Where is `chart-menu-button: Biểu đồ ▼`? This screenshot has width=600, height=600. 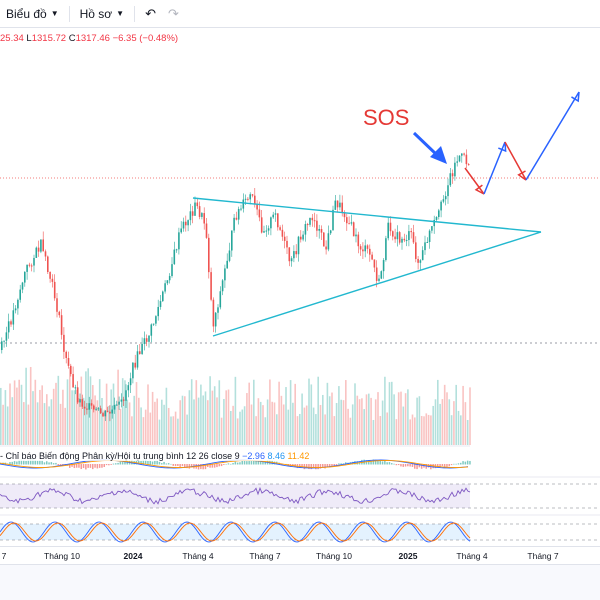 chart-menu-button: Biểu đồ ▼ is located at coordinates (32, 14).